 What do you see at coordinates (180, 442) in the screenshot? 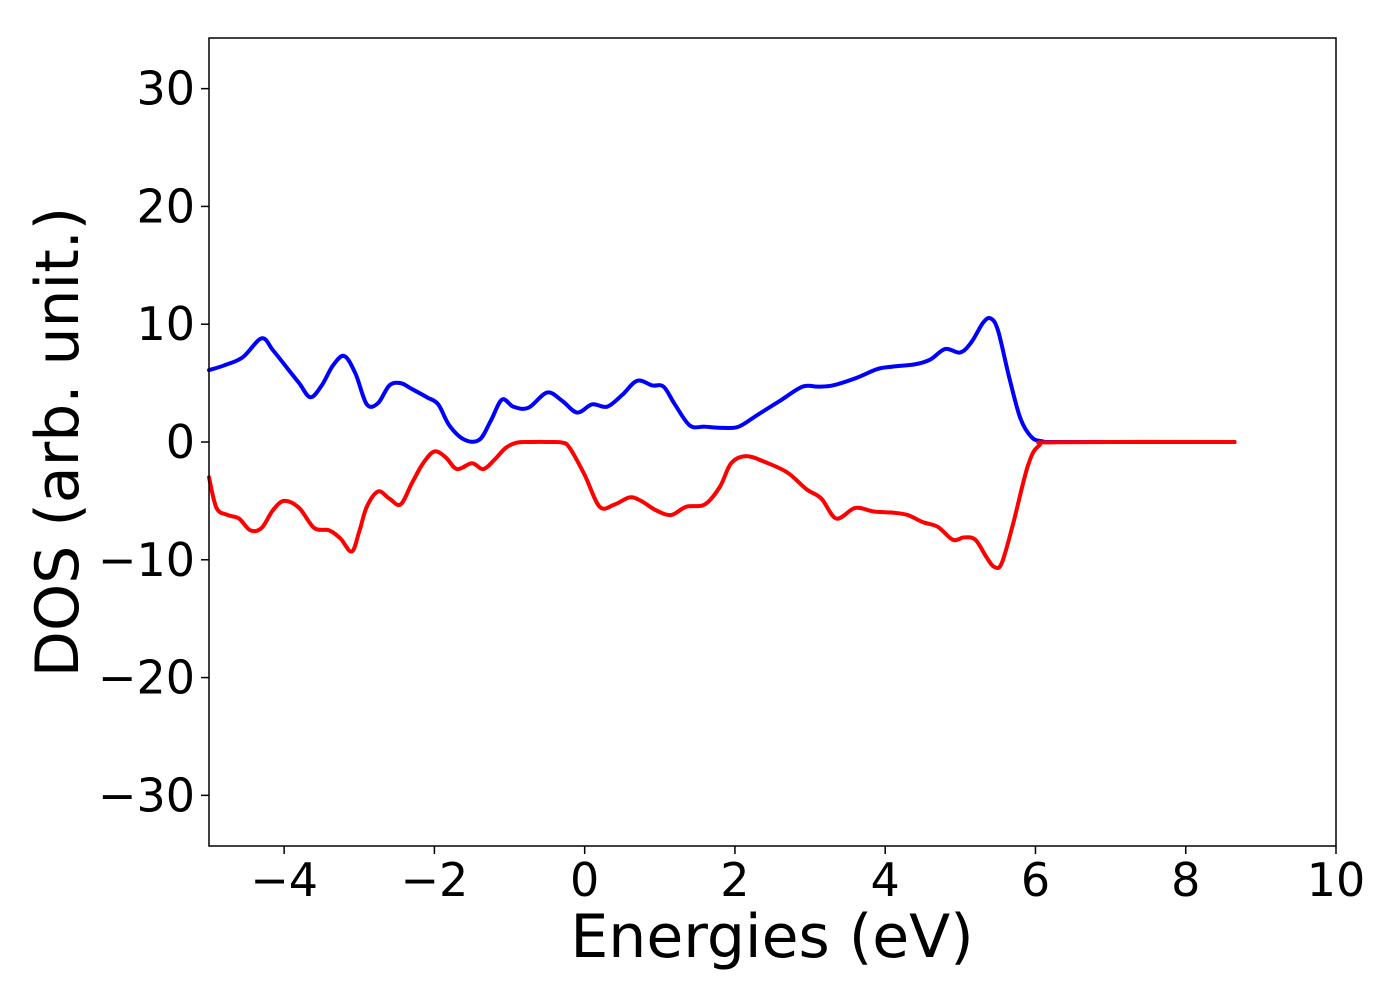
I see `y-tick-label: 0` at bounding box center [180, 442].